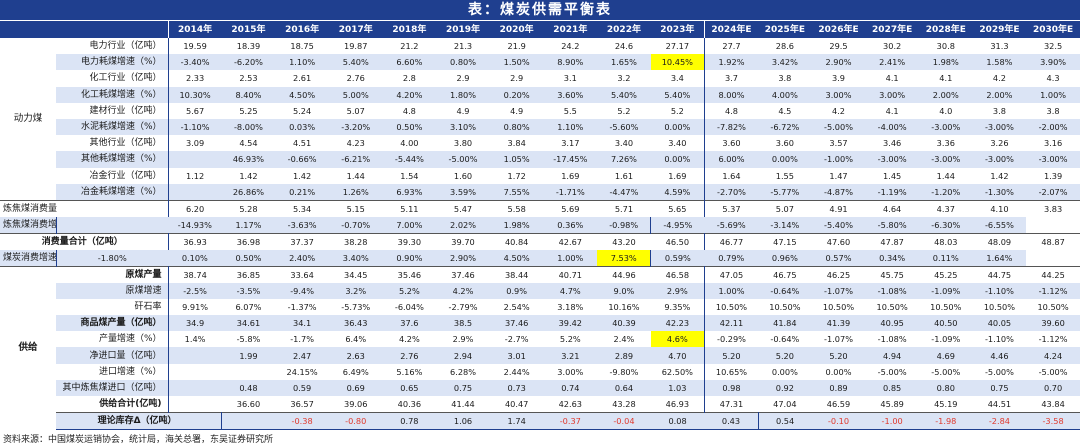 The width and height of the screenshot is (1080, 446). Describe the element at coordinates (945, 175) in the screenshot. I see `table-cell: 1.44` at that location.